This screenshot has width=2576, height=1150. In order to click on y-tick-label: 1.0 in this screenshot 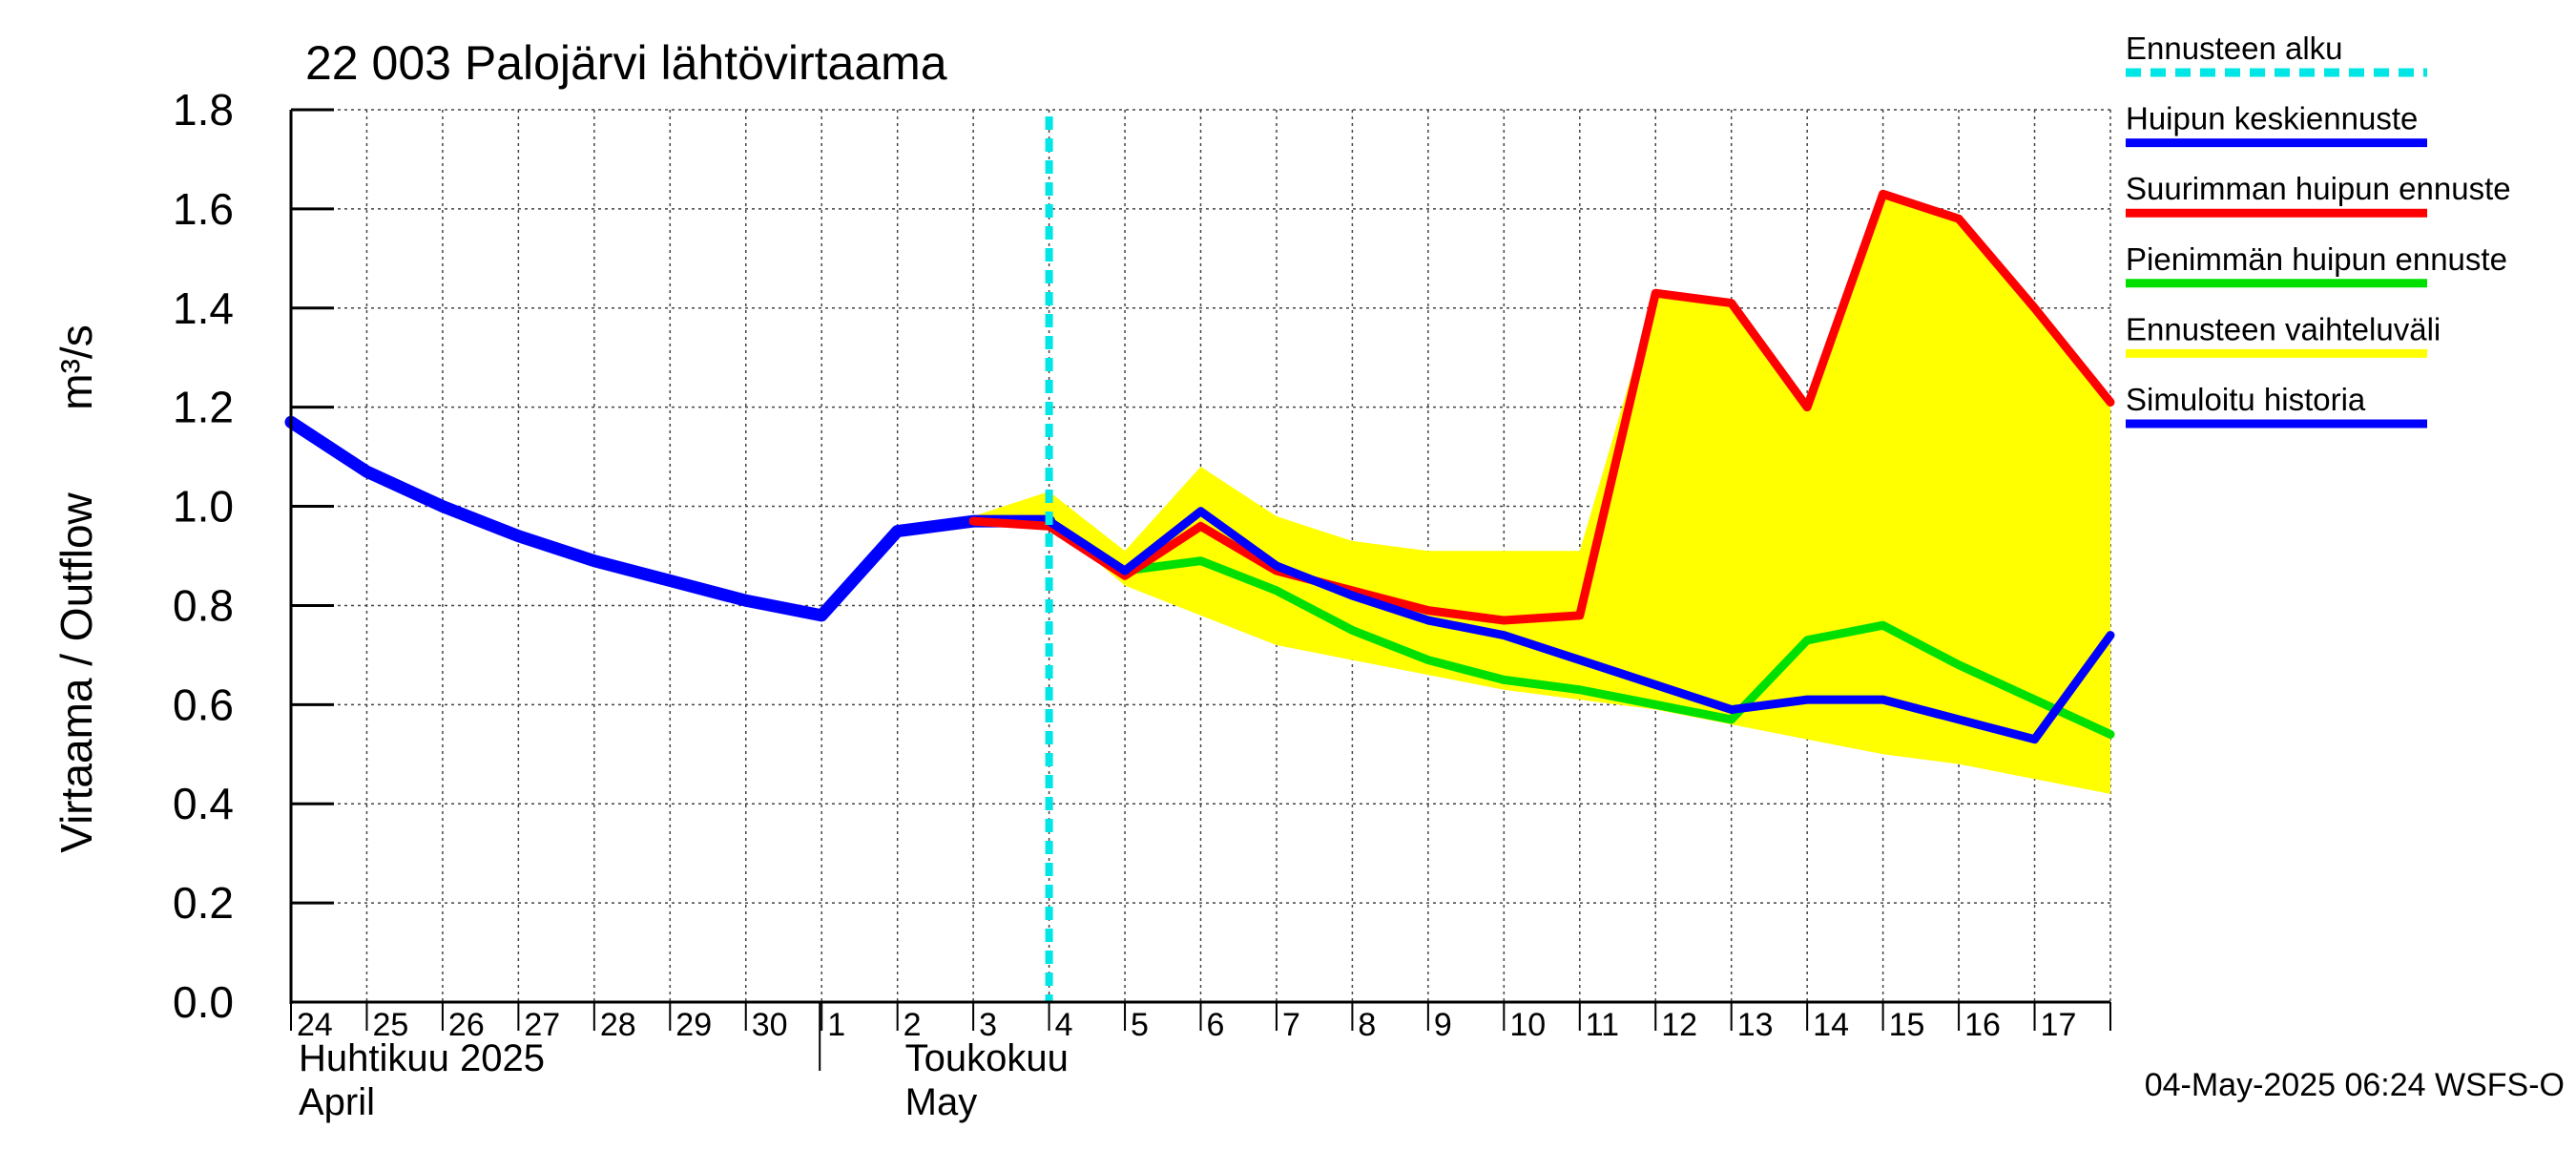, I will do `click(203, 507)`.